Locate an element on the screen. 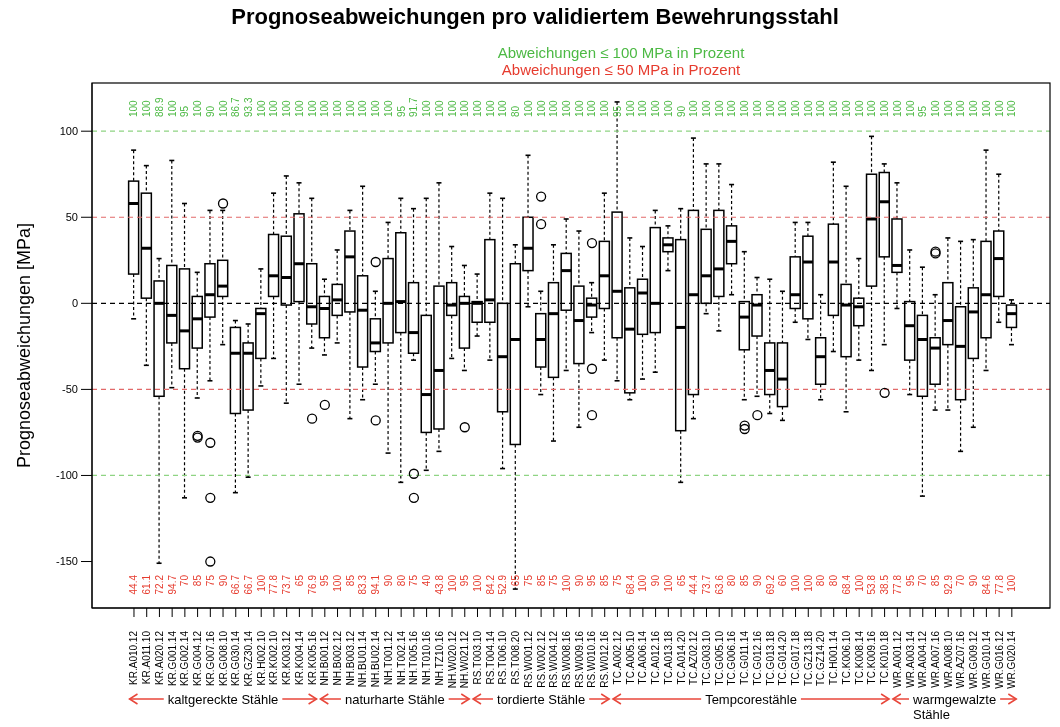  x-tick-label: KR.G008.10 is located at coordinates (223, 658).